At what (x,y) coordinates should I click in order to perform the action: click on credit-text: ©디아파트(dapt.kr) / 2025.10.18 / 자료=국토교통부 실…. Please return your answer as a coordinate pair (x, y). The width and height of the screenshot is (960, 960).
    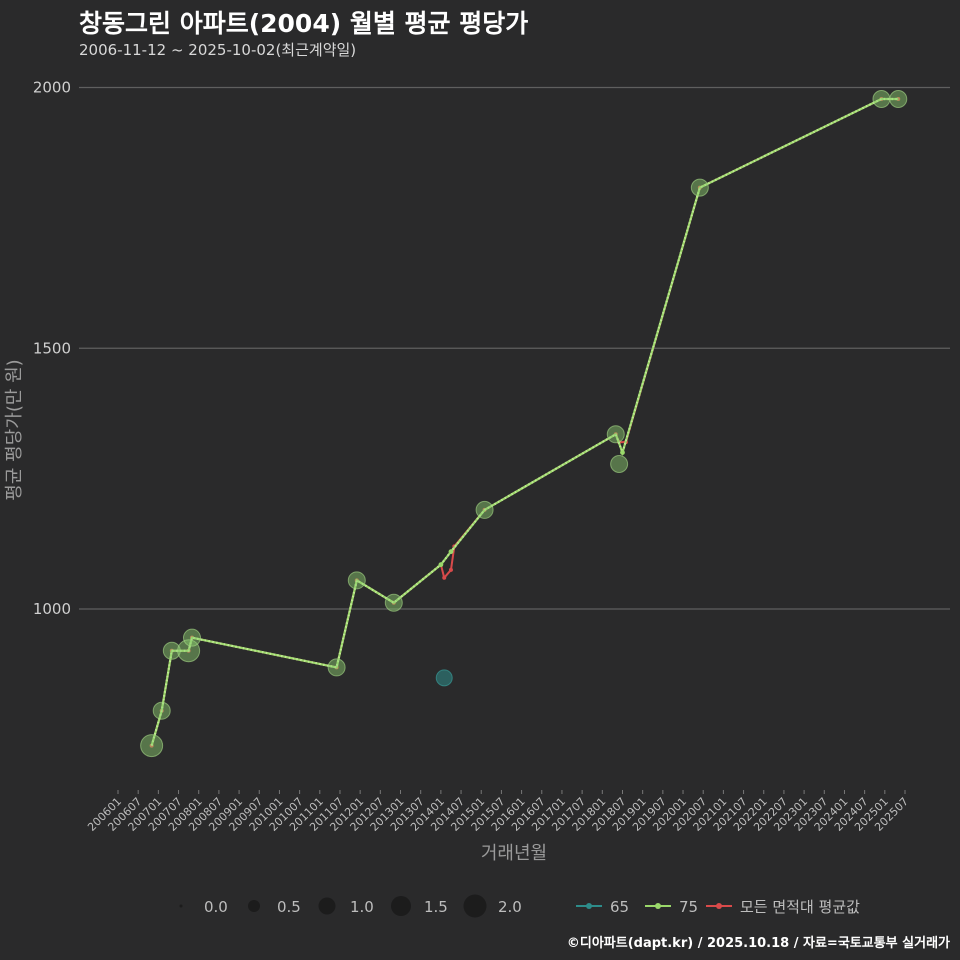
    Looking at the image, I should click on (758, 943).